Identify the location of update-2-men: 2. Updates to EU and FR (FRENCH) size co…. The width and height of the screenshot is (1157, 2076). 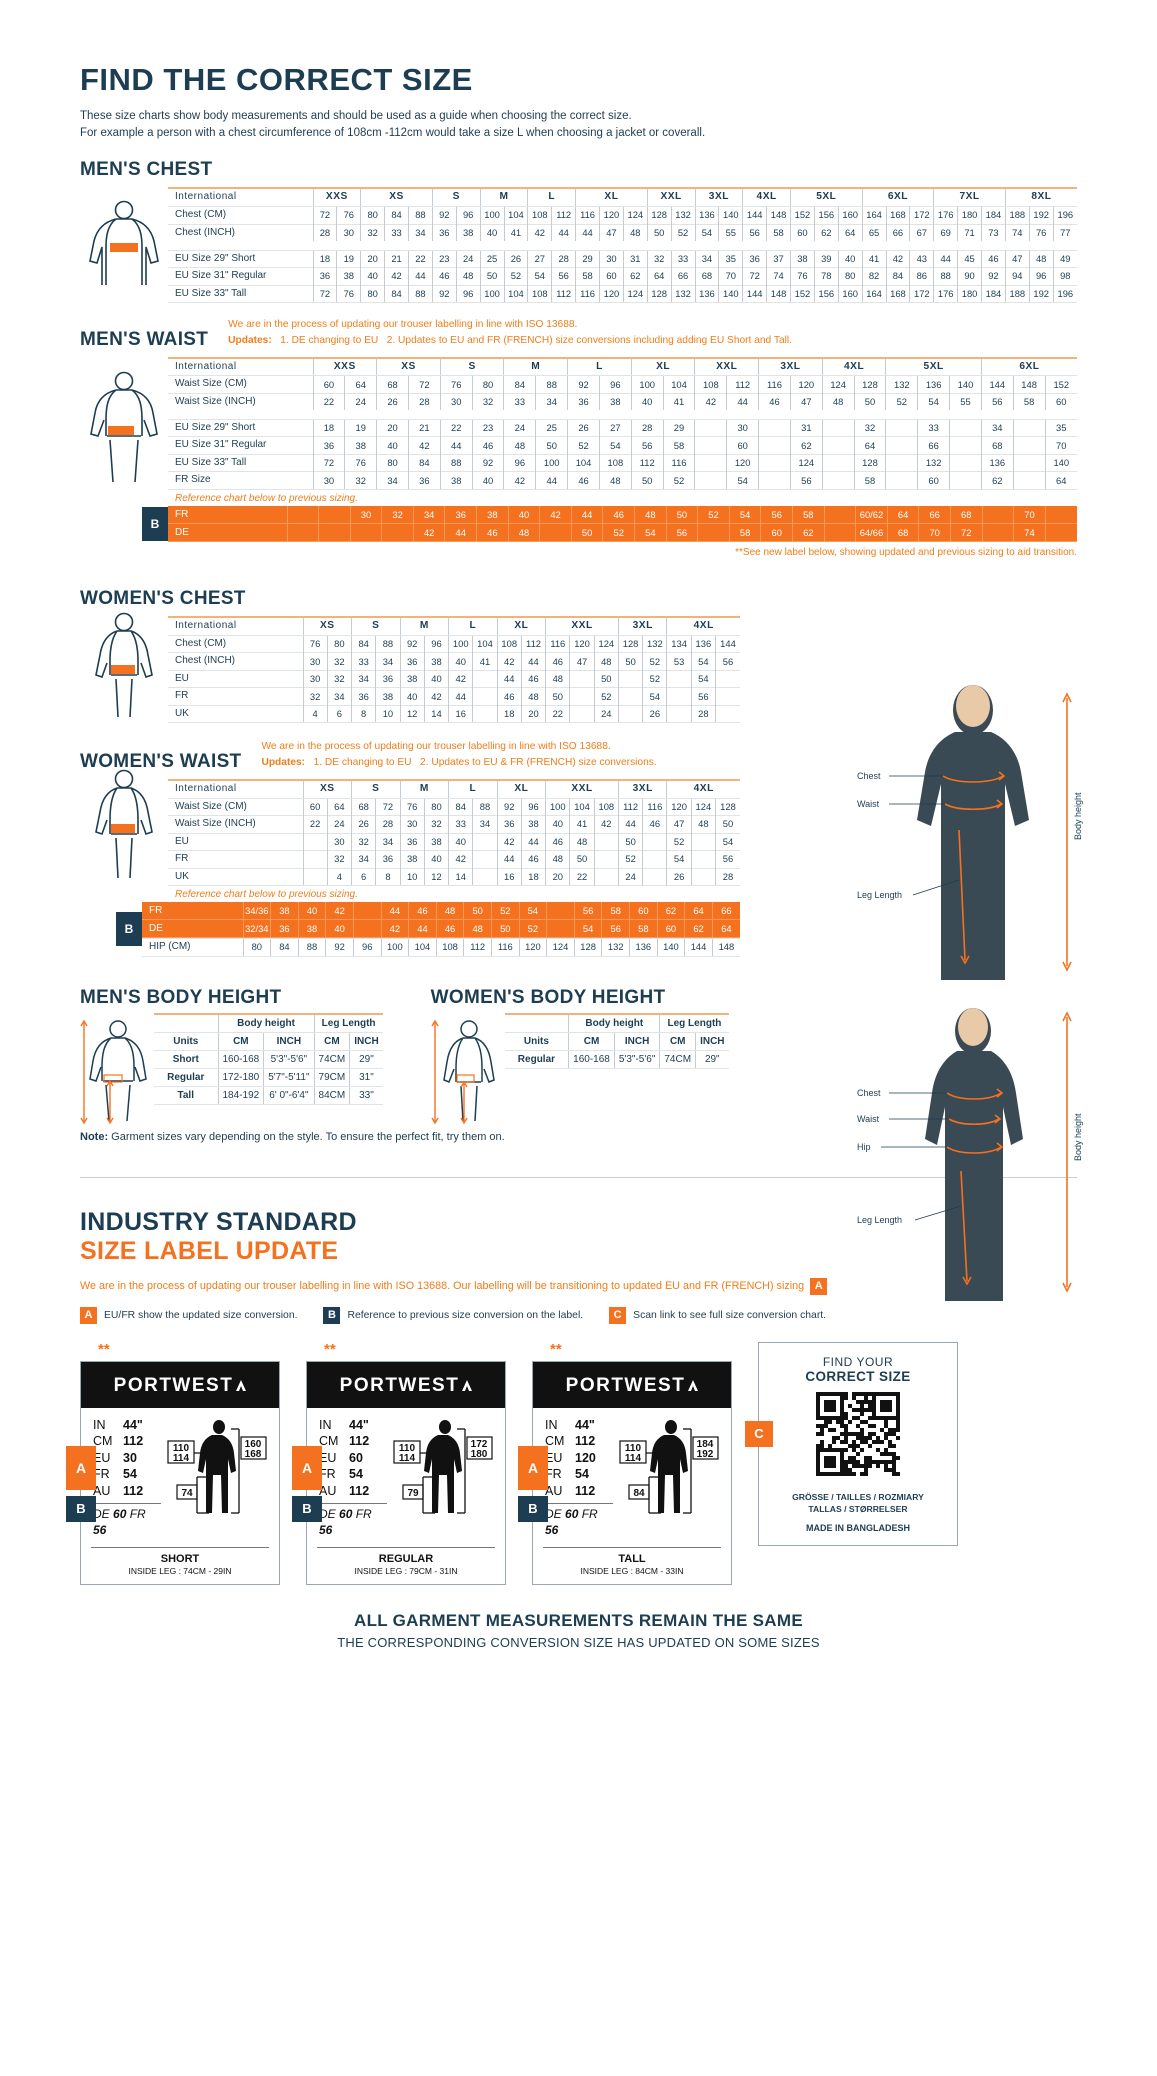
(589, 340).